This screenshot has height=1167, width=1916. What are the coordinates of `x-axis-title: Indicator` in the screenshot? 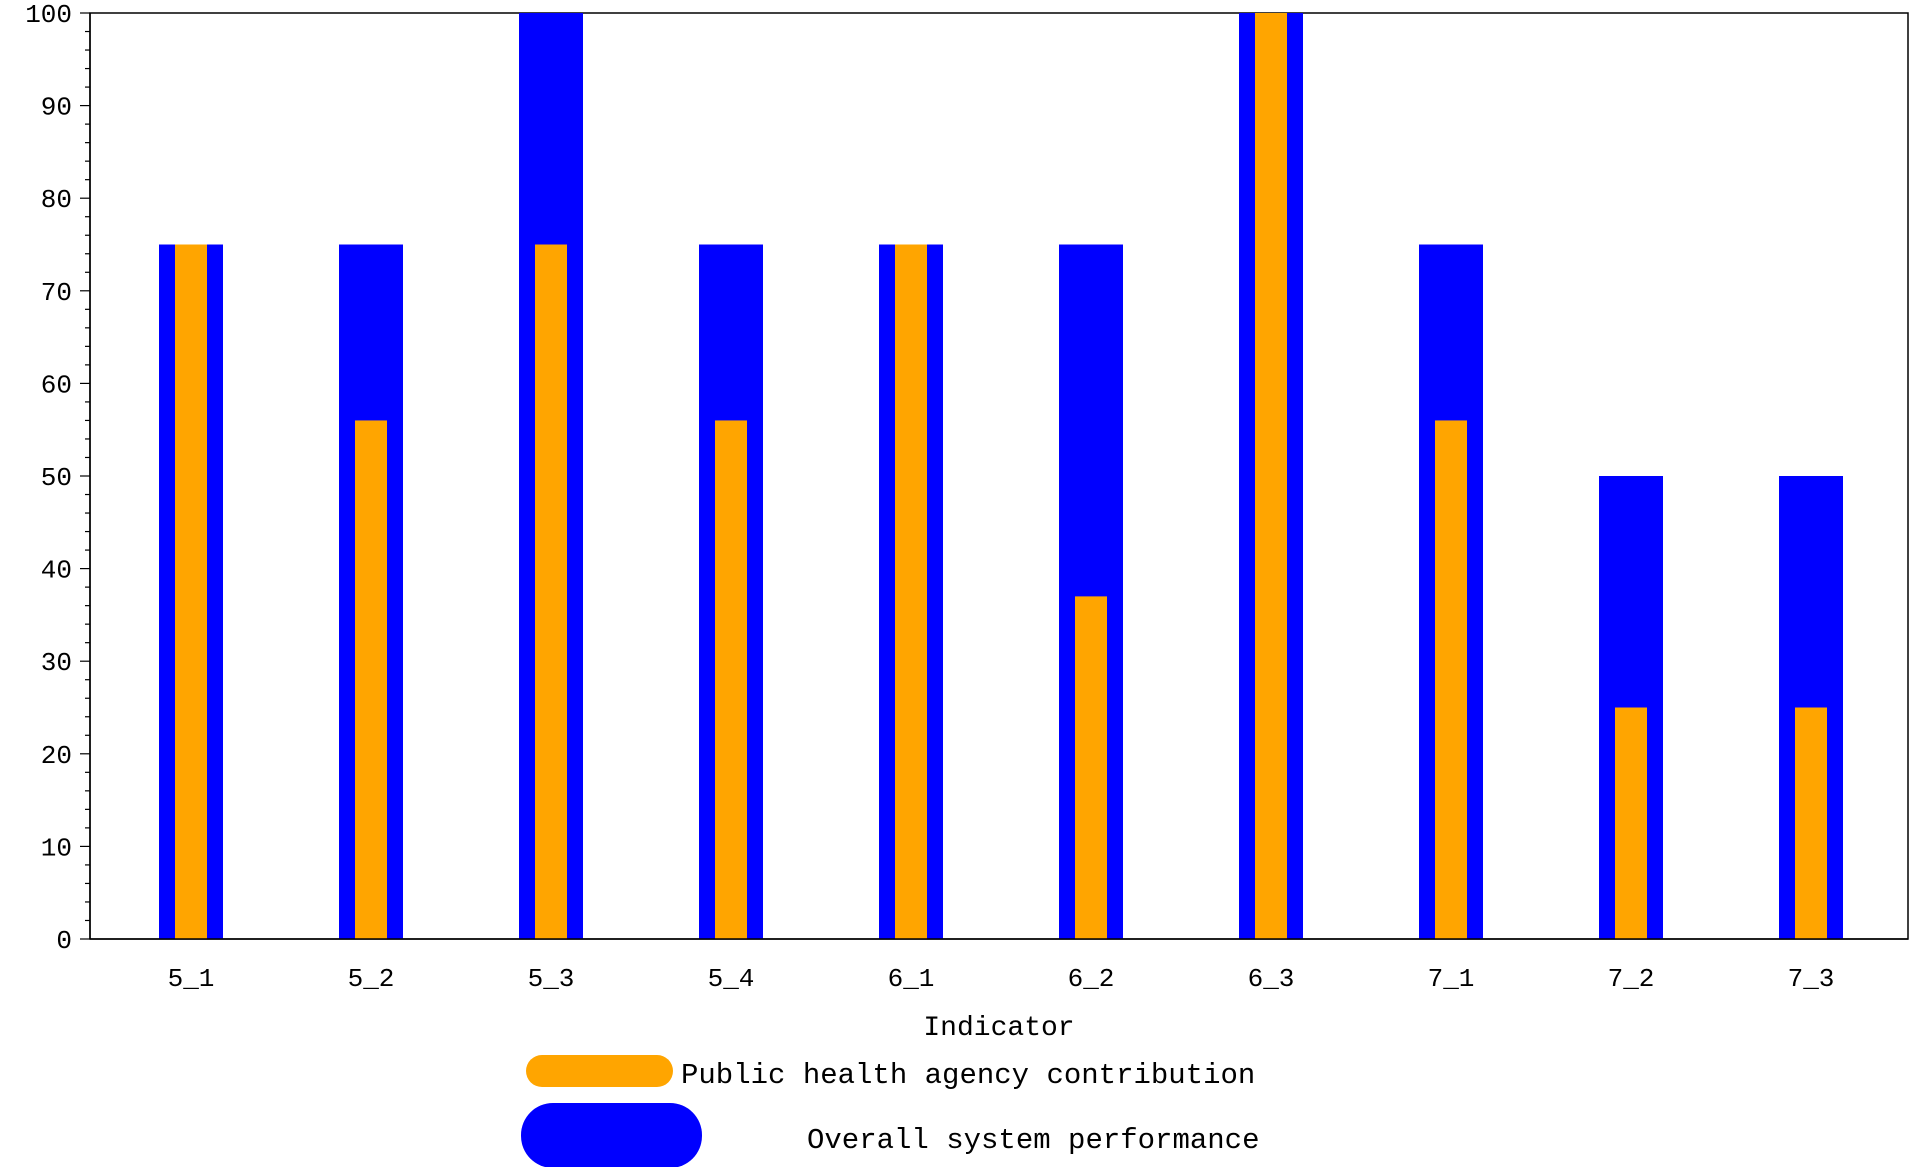 It's located at (998, 1028).